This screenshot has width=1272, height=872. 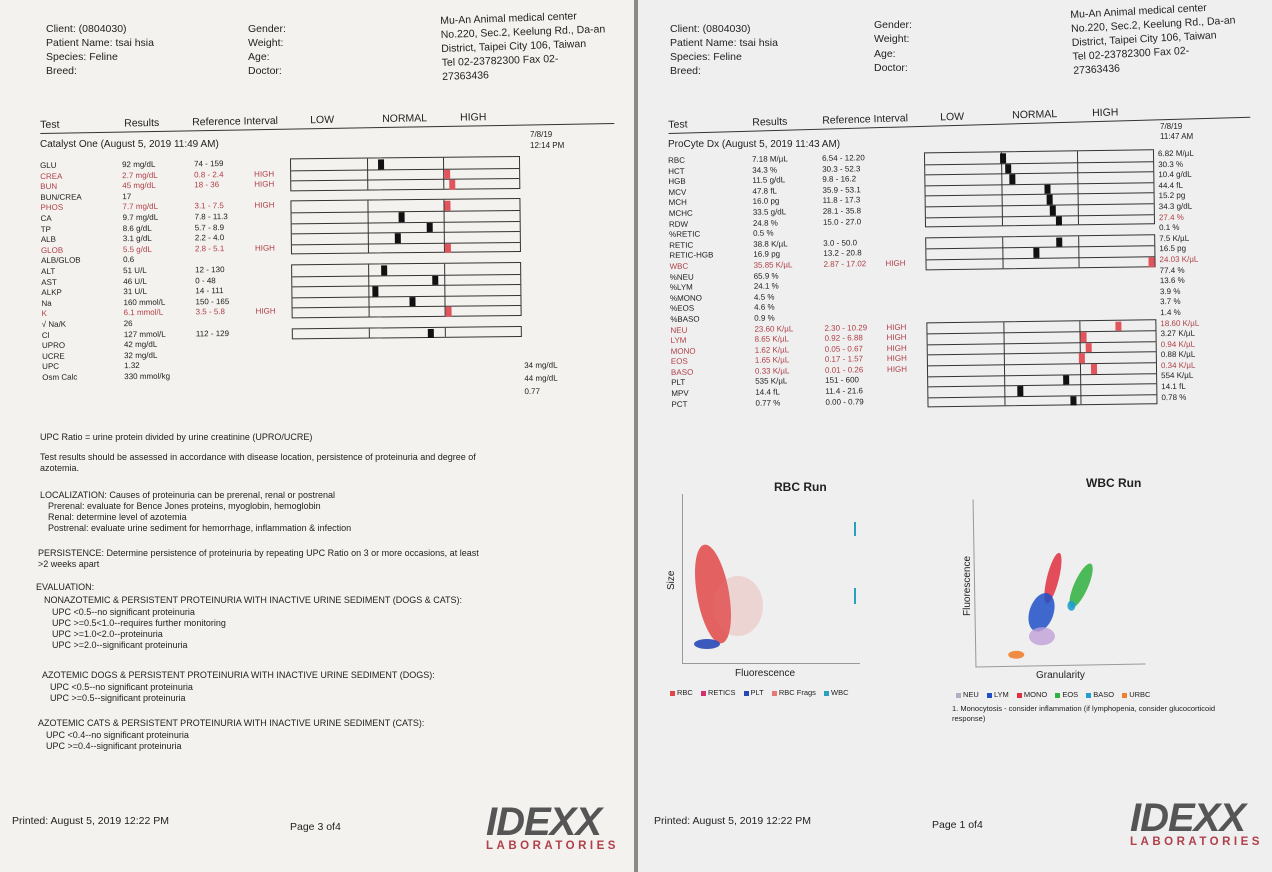 I want to click on test-result: 34.3 %, so click(x=765, y=170).